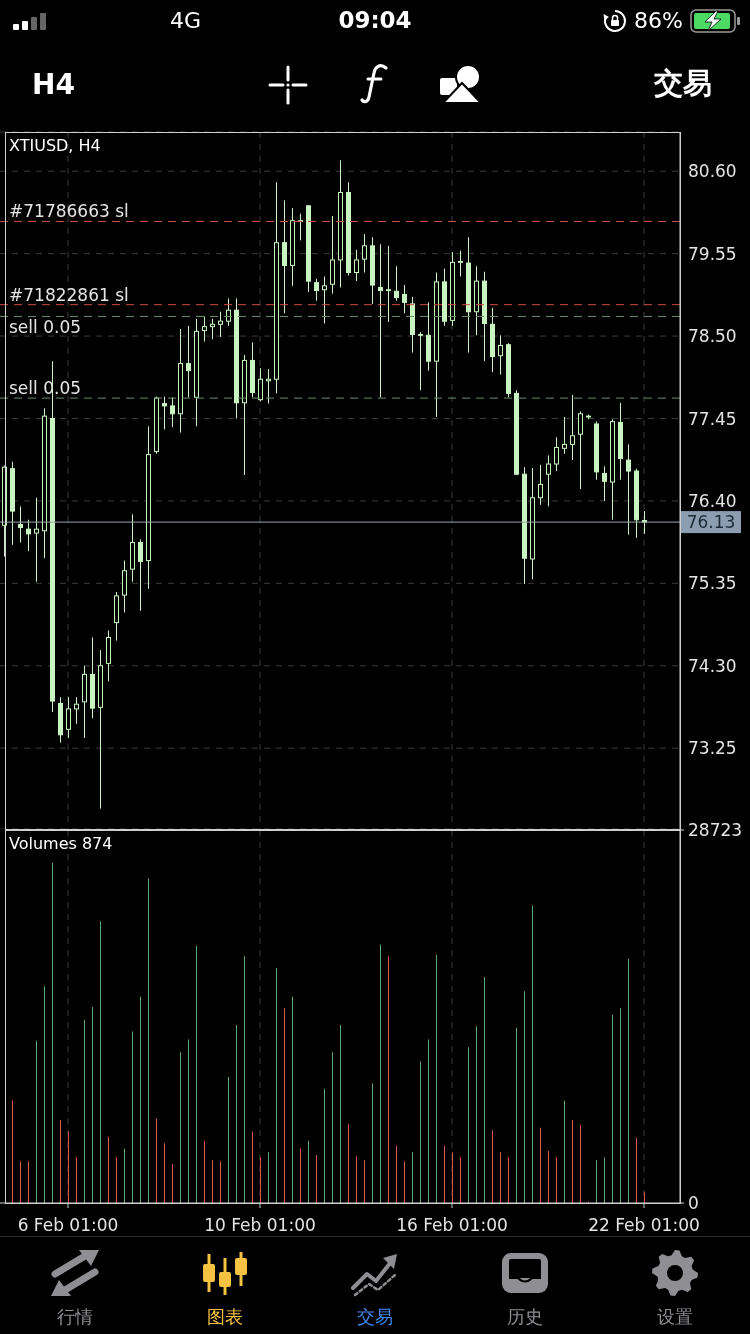 This screenshot has height=1334, width=750. Describe the element at coordinates (711, 522) in the screenshot. I see `ref-line-label: 76.13` at that location.